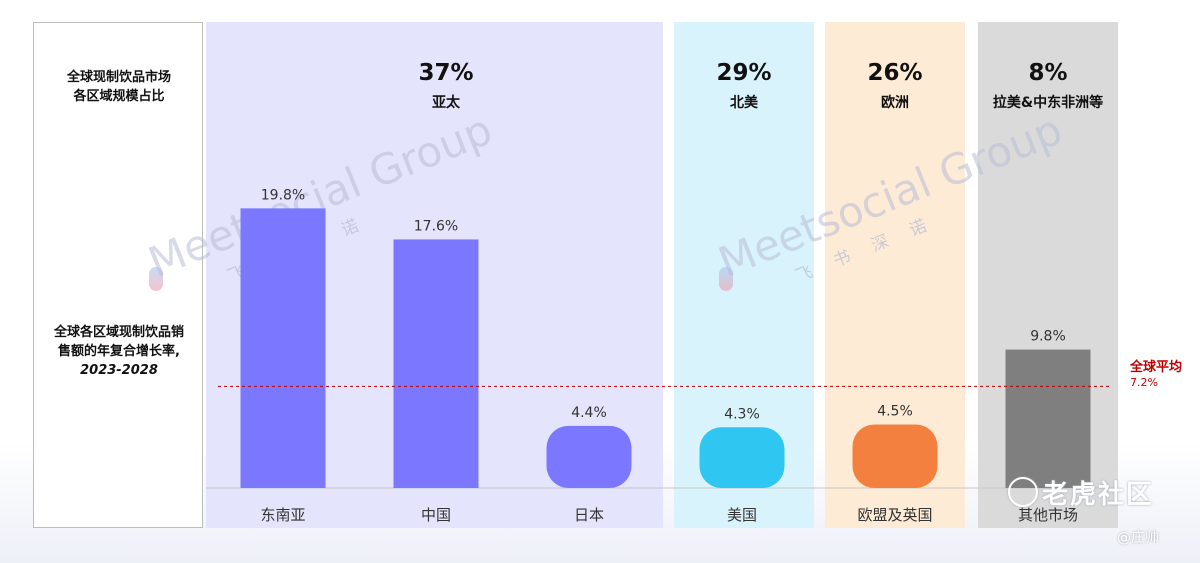 The image size is (1200, 563). I want to click on category-label-japan: 日本, so click(589, 515).